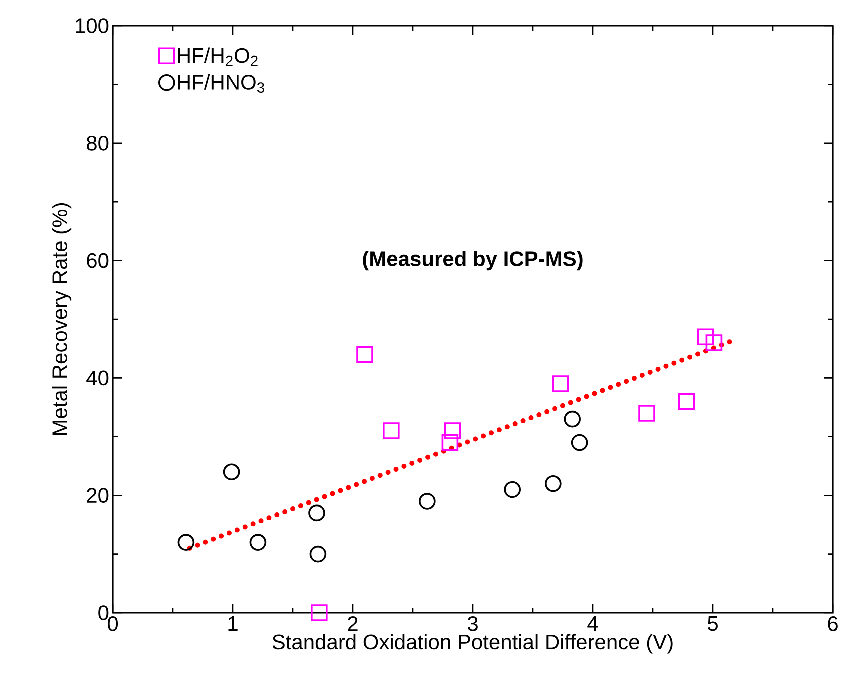 The height and width of the screenshot is (699, 845). Describe the element at coordinates (103, 613) in the screenshot. I see `y-tick-label: 0` at that location.